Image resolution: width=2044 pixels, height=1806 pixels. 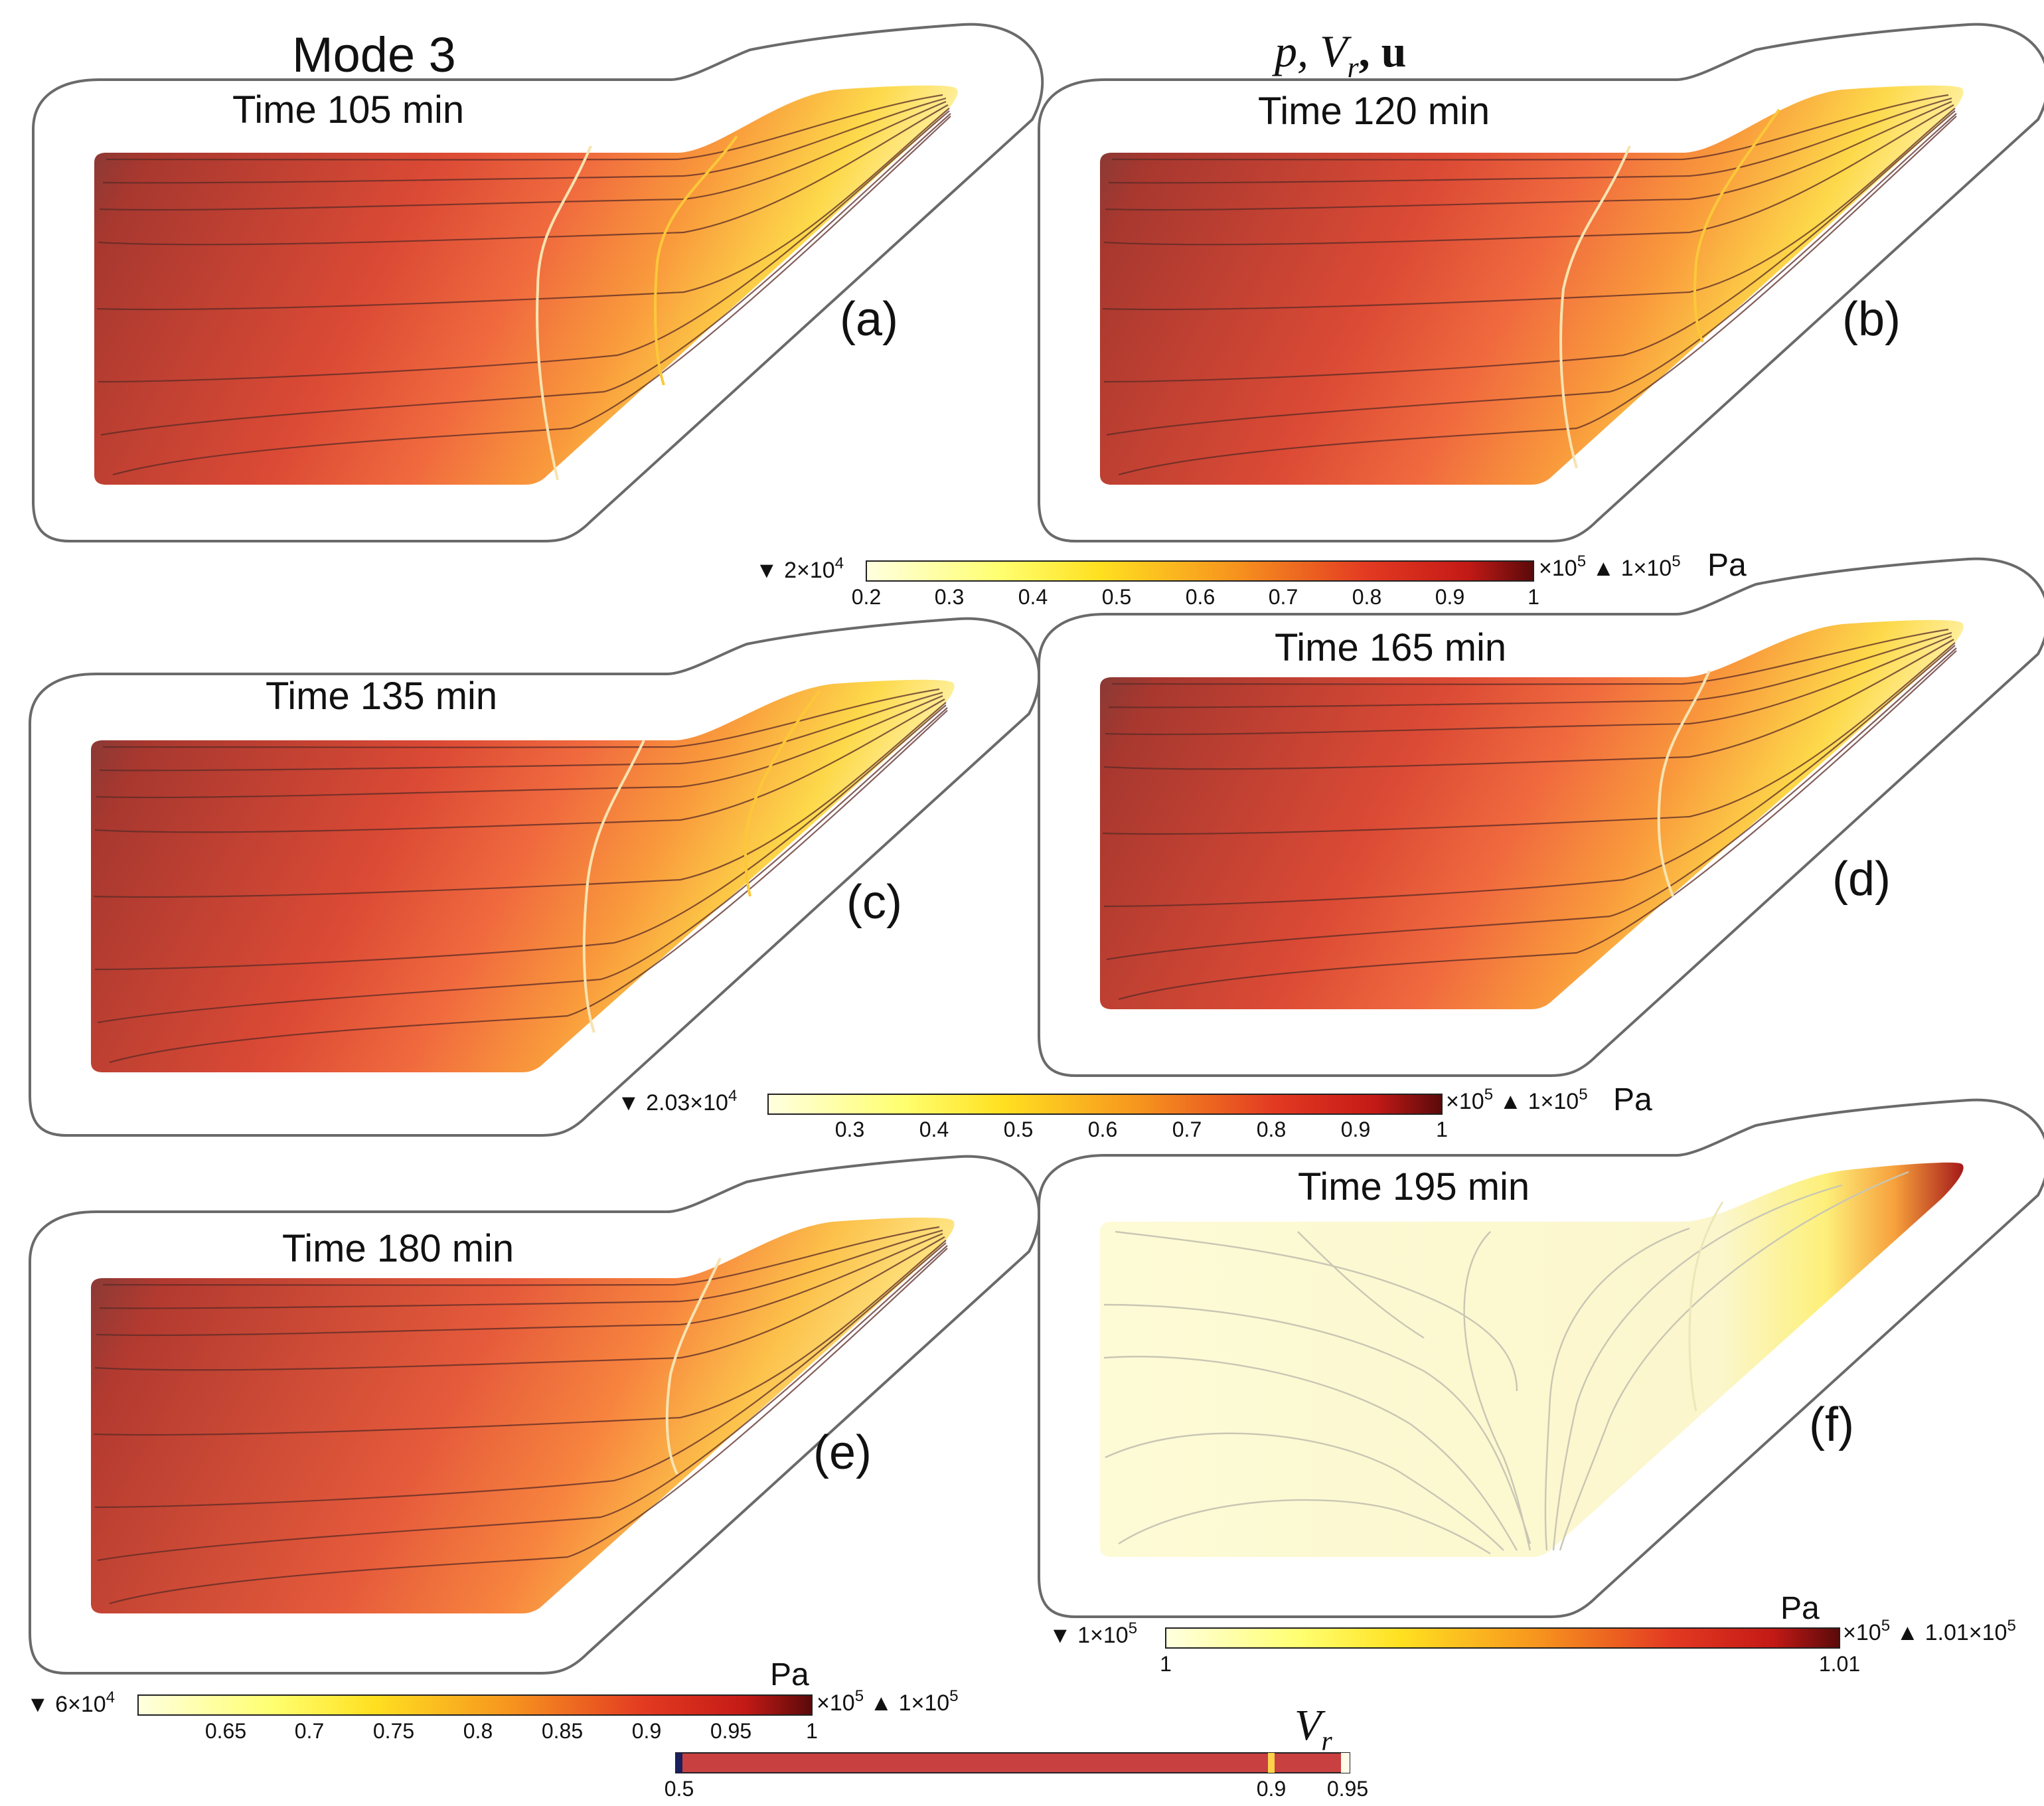 I want to click on time-label-e: Time 180 min, so click(x=398, y=1248).